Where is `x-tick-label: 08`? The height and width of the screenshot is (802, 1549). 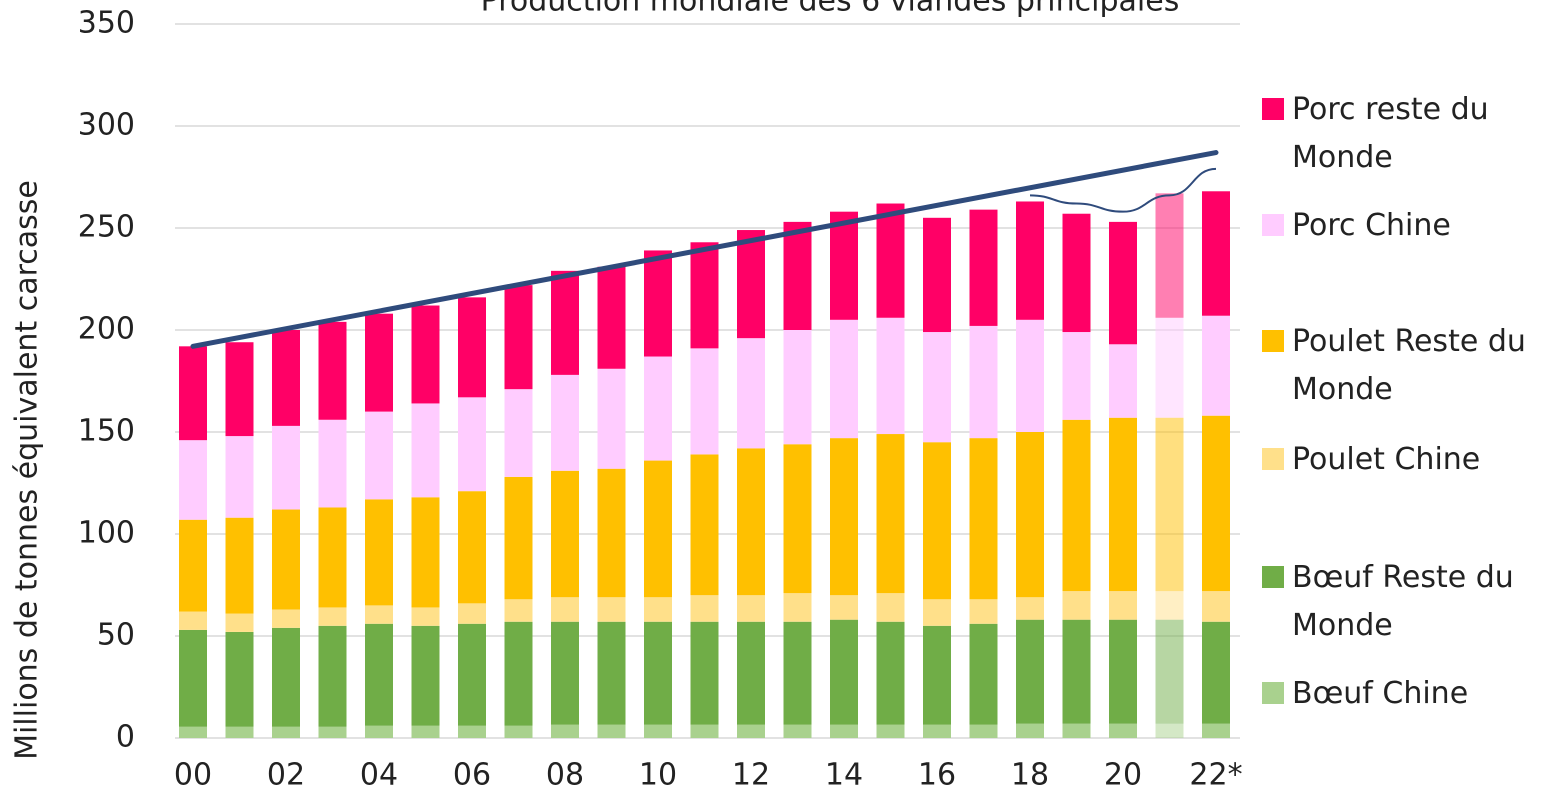
x-tick-label: 08 is located at coordinates (565, 775).